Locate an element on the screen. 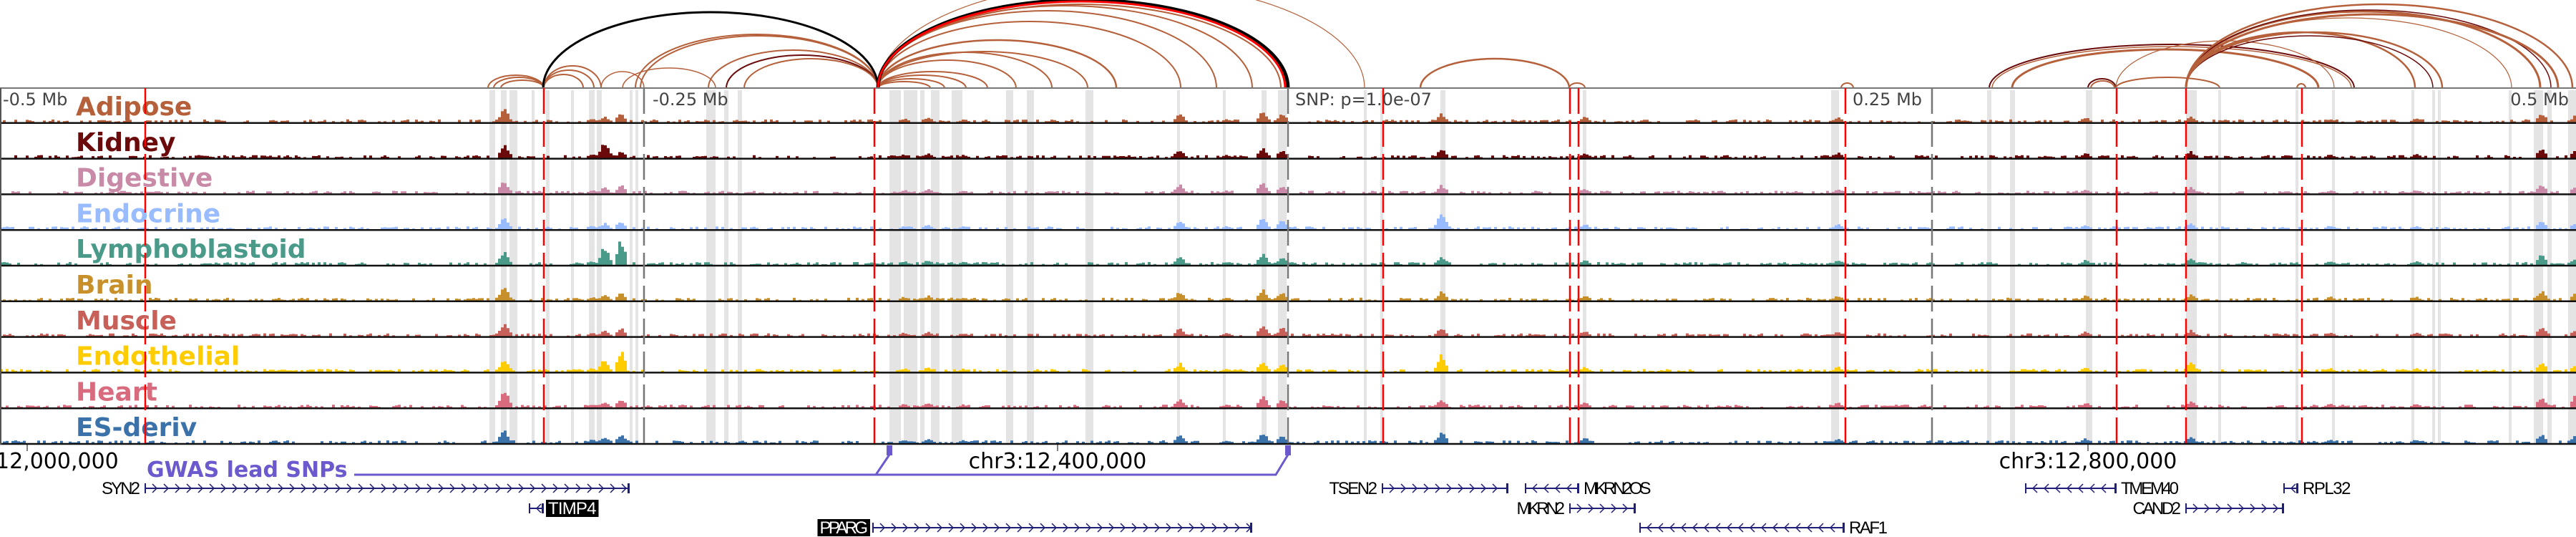 The image size is (2576, 537). axis-label-12400000: chr3:12,400,000 is located at coordinates (1058, 461).